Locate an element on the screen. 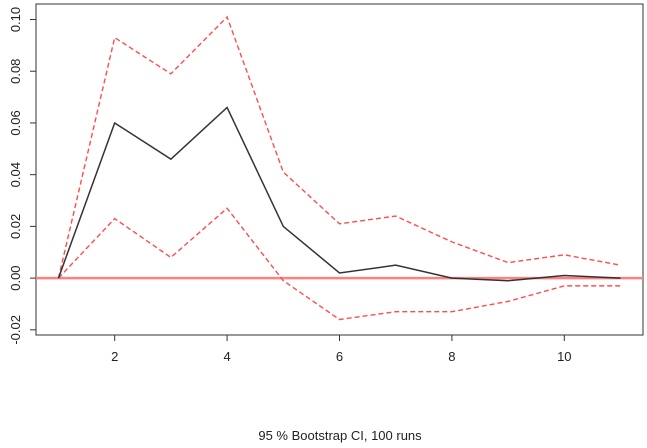 The image size is (647, 448). y-tick-label: 0.02 is located at coordinates (15, 226).